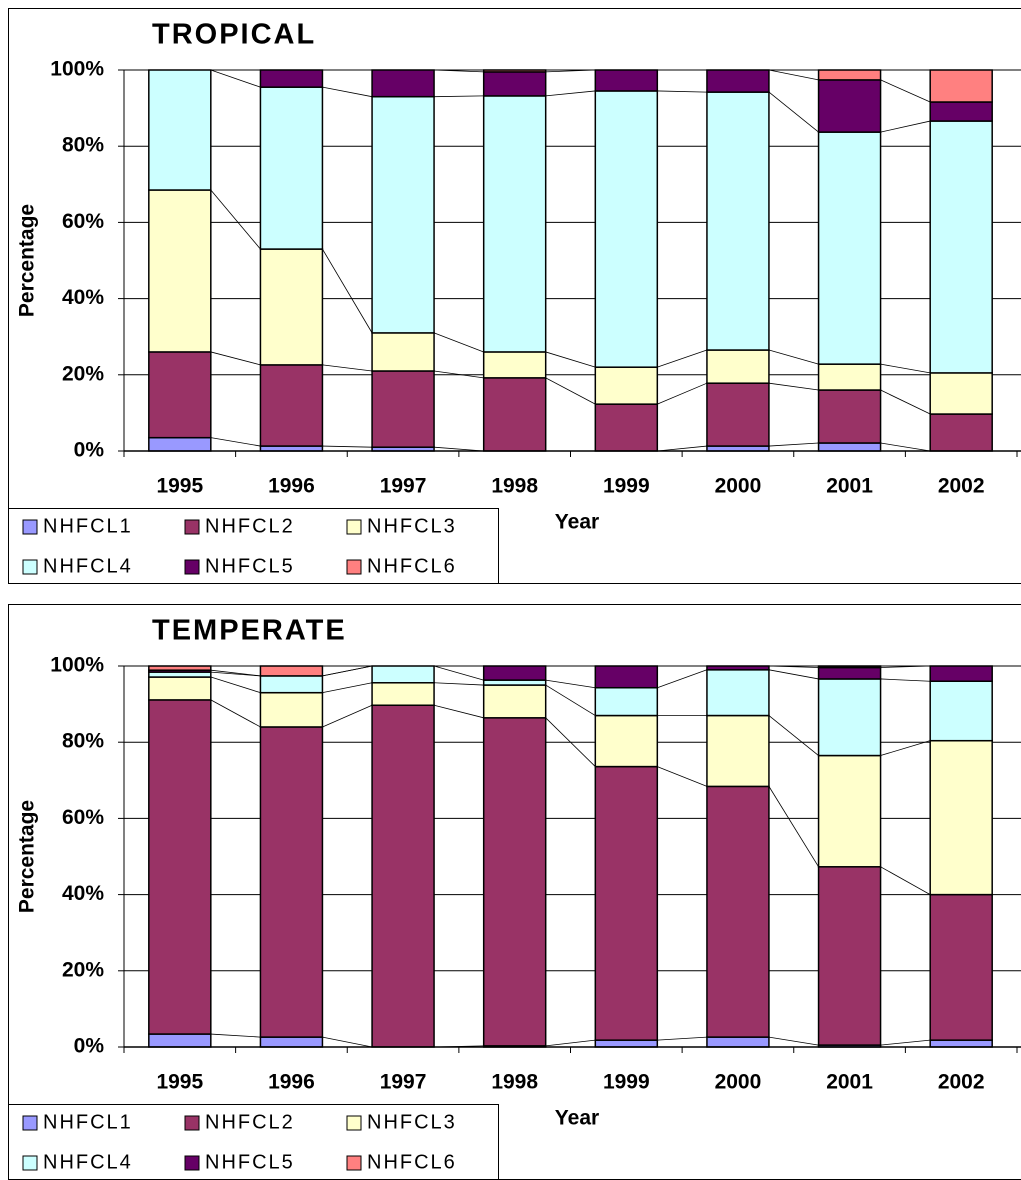 The width and height of the screenshot is (1021, 1180). Describe the element at coordinates (250, 1162) in the screenshot. I see `legend-label: NHFCL5` at that location.